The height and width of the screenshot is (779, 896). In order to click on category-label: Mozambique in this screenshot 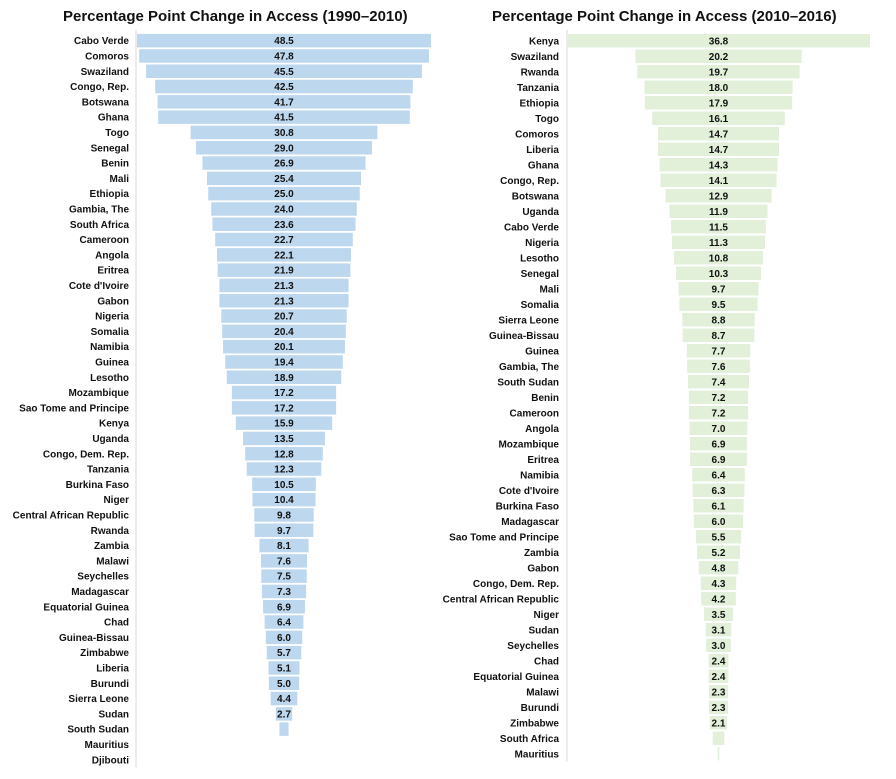, I will do `click(528, 444)`.